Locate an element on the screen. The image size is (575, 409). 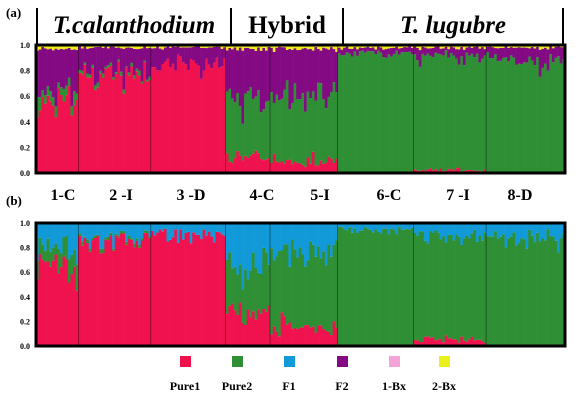
legend-swatch-pure1 is located at coordinates (185, 361).